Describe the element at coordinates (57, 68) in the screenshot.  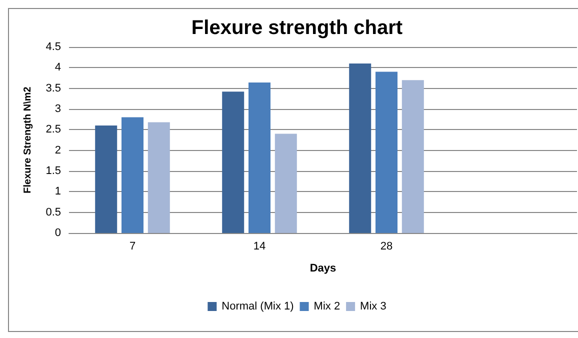
I see `y-tick-label: 4` at that location.